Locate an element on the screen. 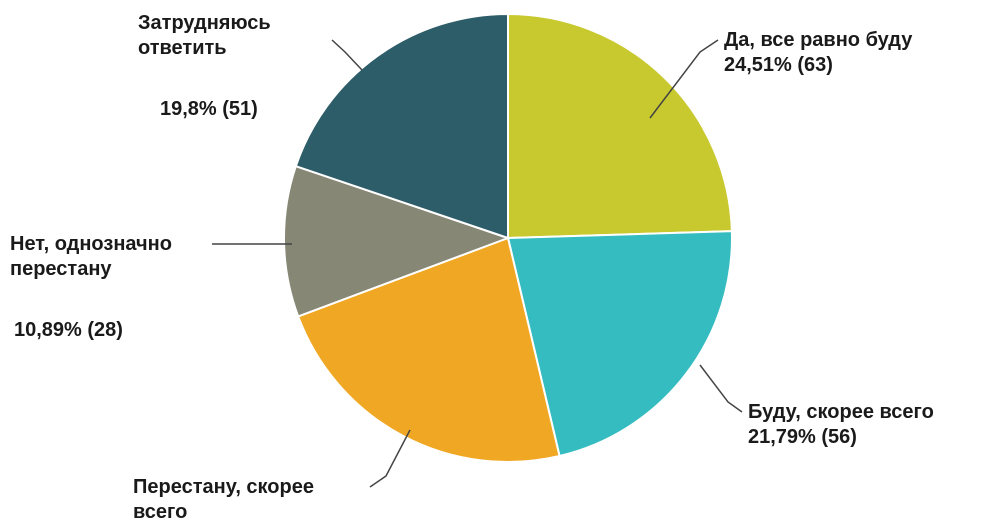 This screenshot has width=982, height=527. slice-probably-stop is located at coordinates (428, 349).